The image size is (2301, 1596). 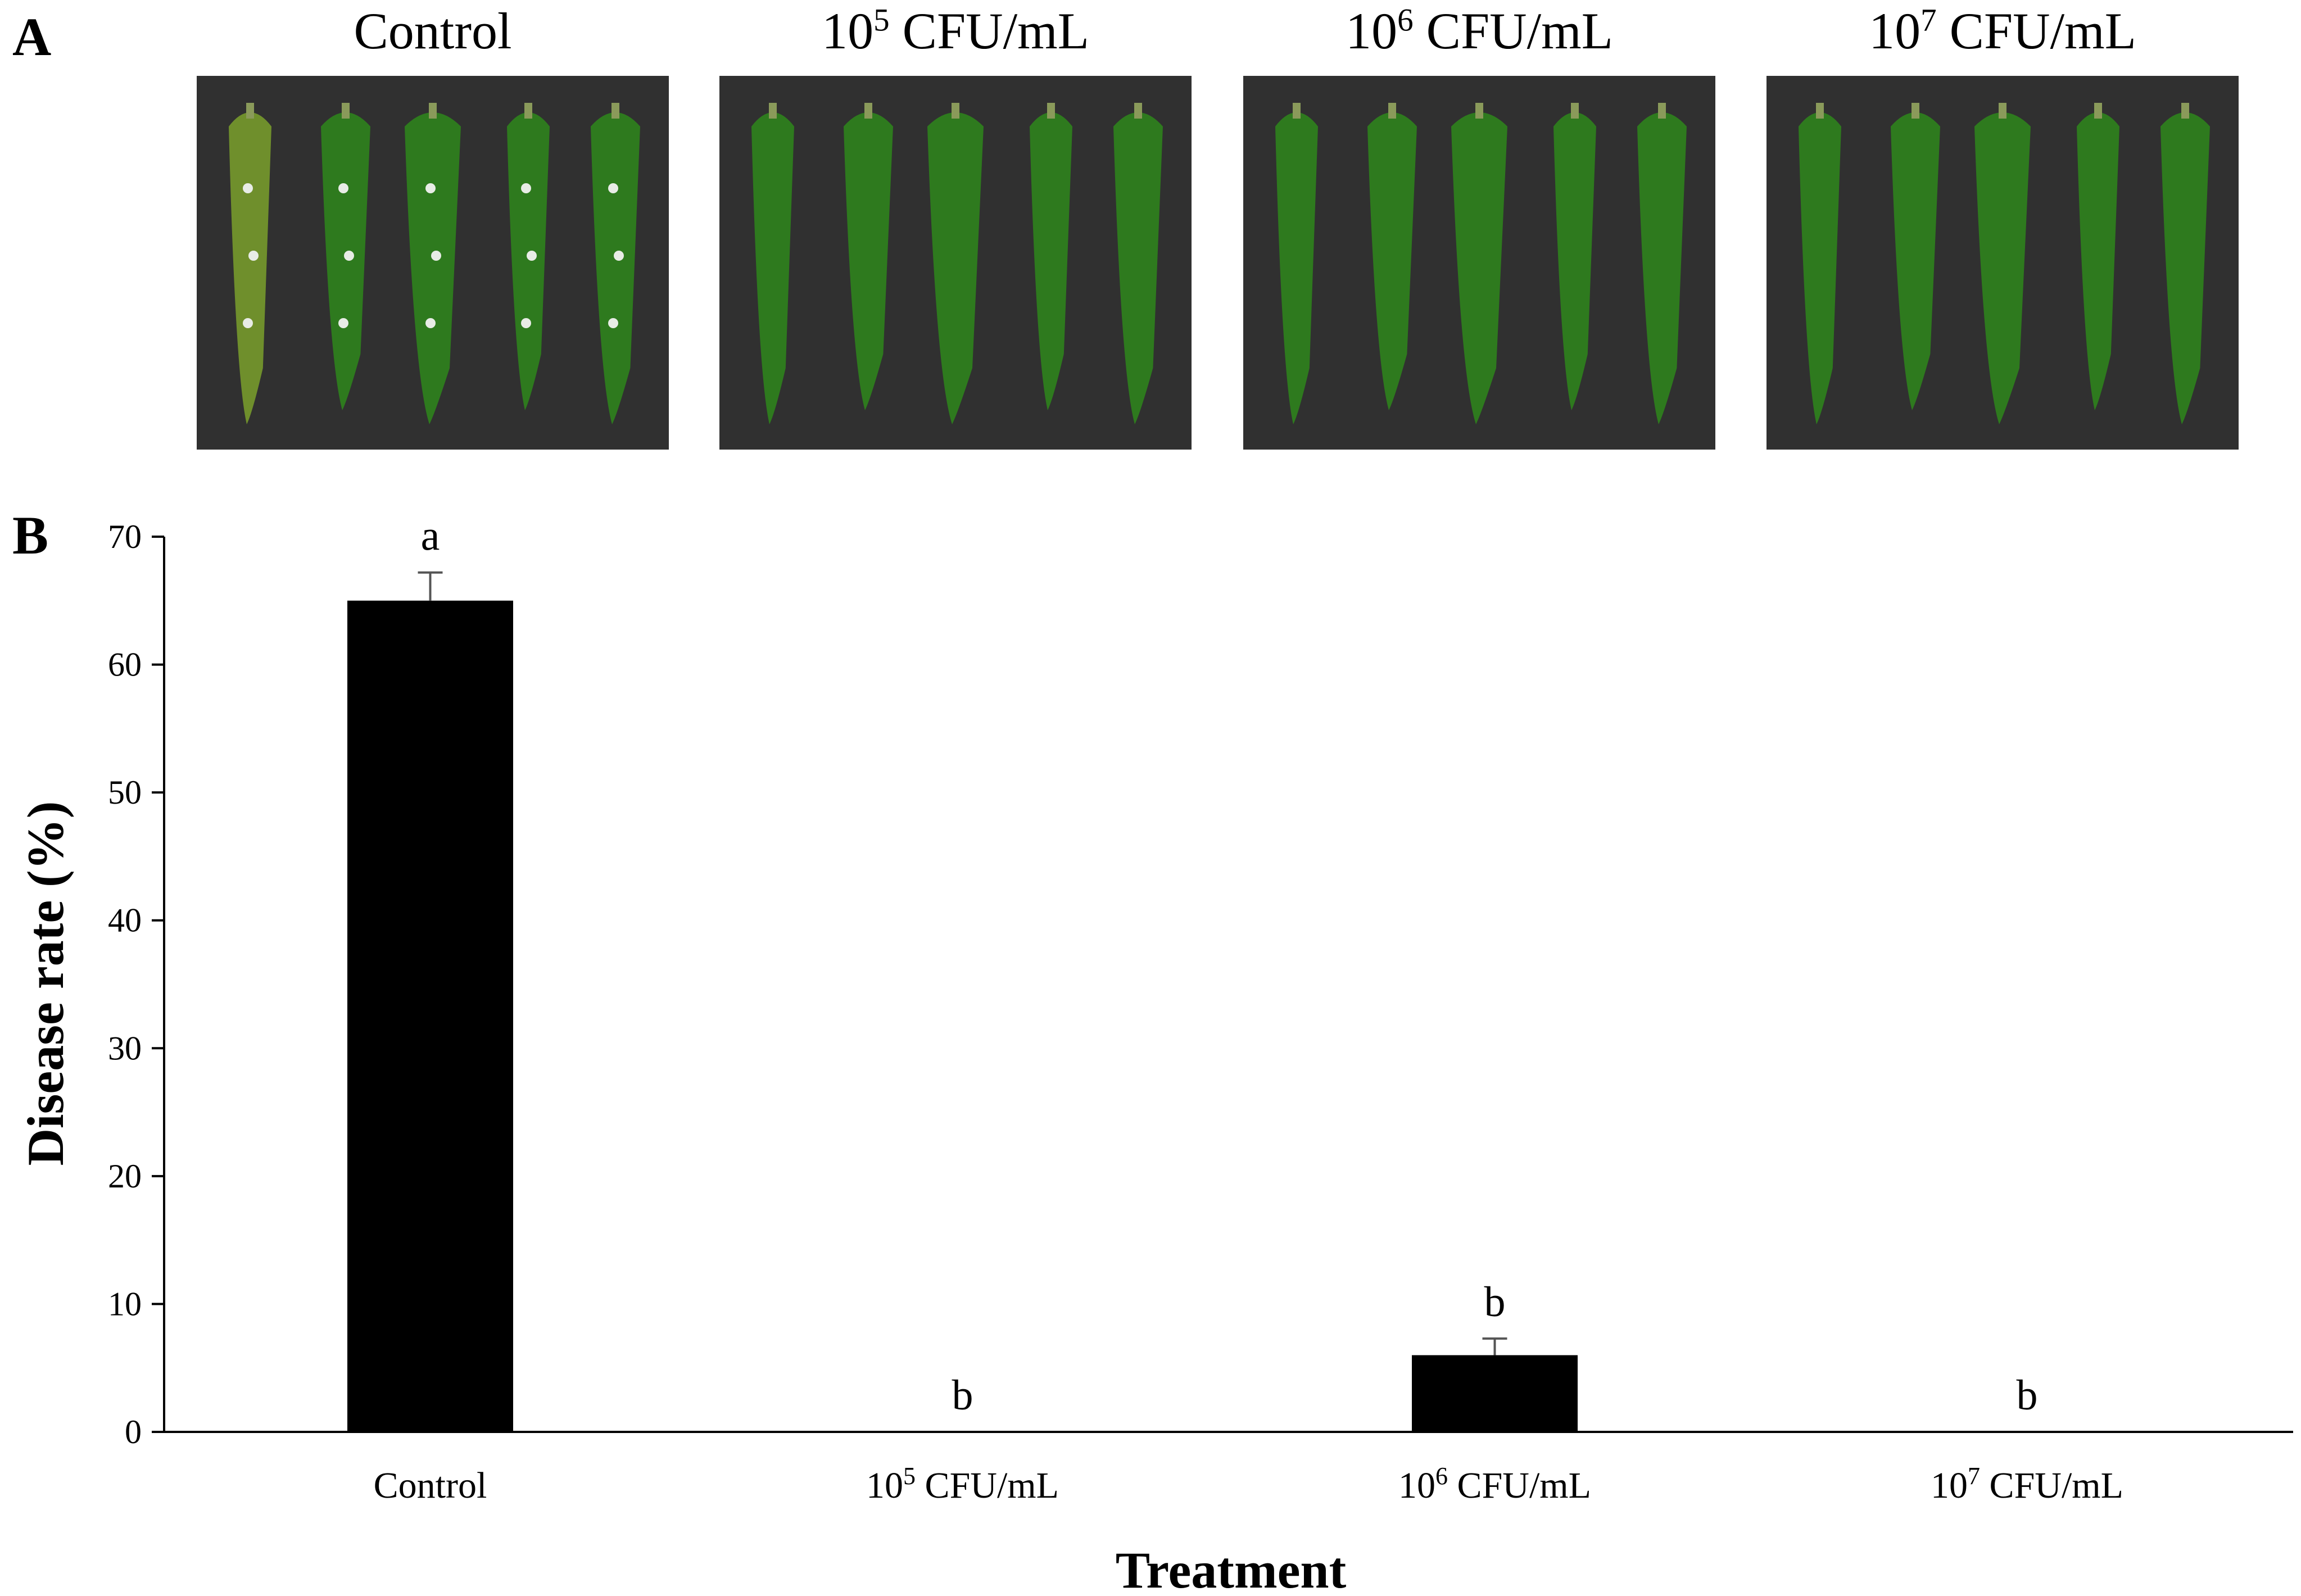 I want to click on y-tick-label: 70, so click(x=125, y=536).